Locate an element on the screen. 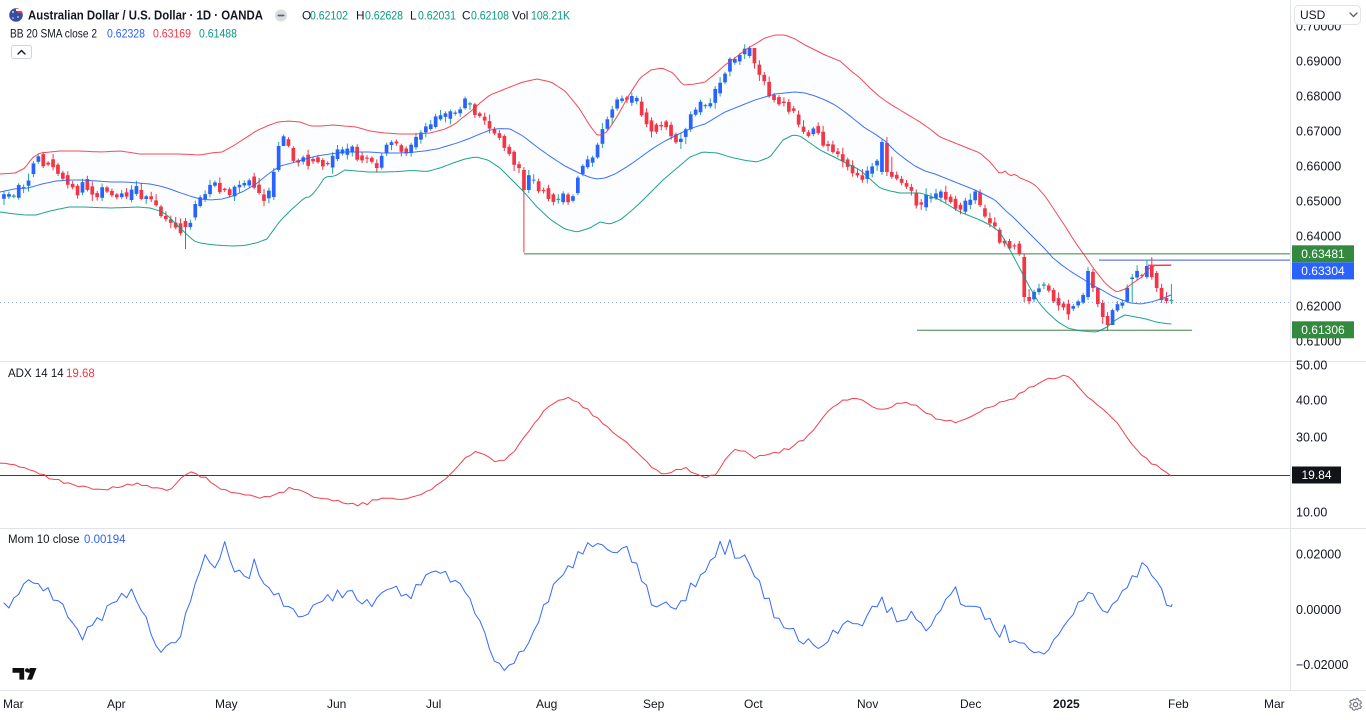 The width and height of the screenshot is (1366, 720). svg-text: C is located at coordinates (466, 16).